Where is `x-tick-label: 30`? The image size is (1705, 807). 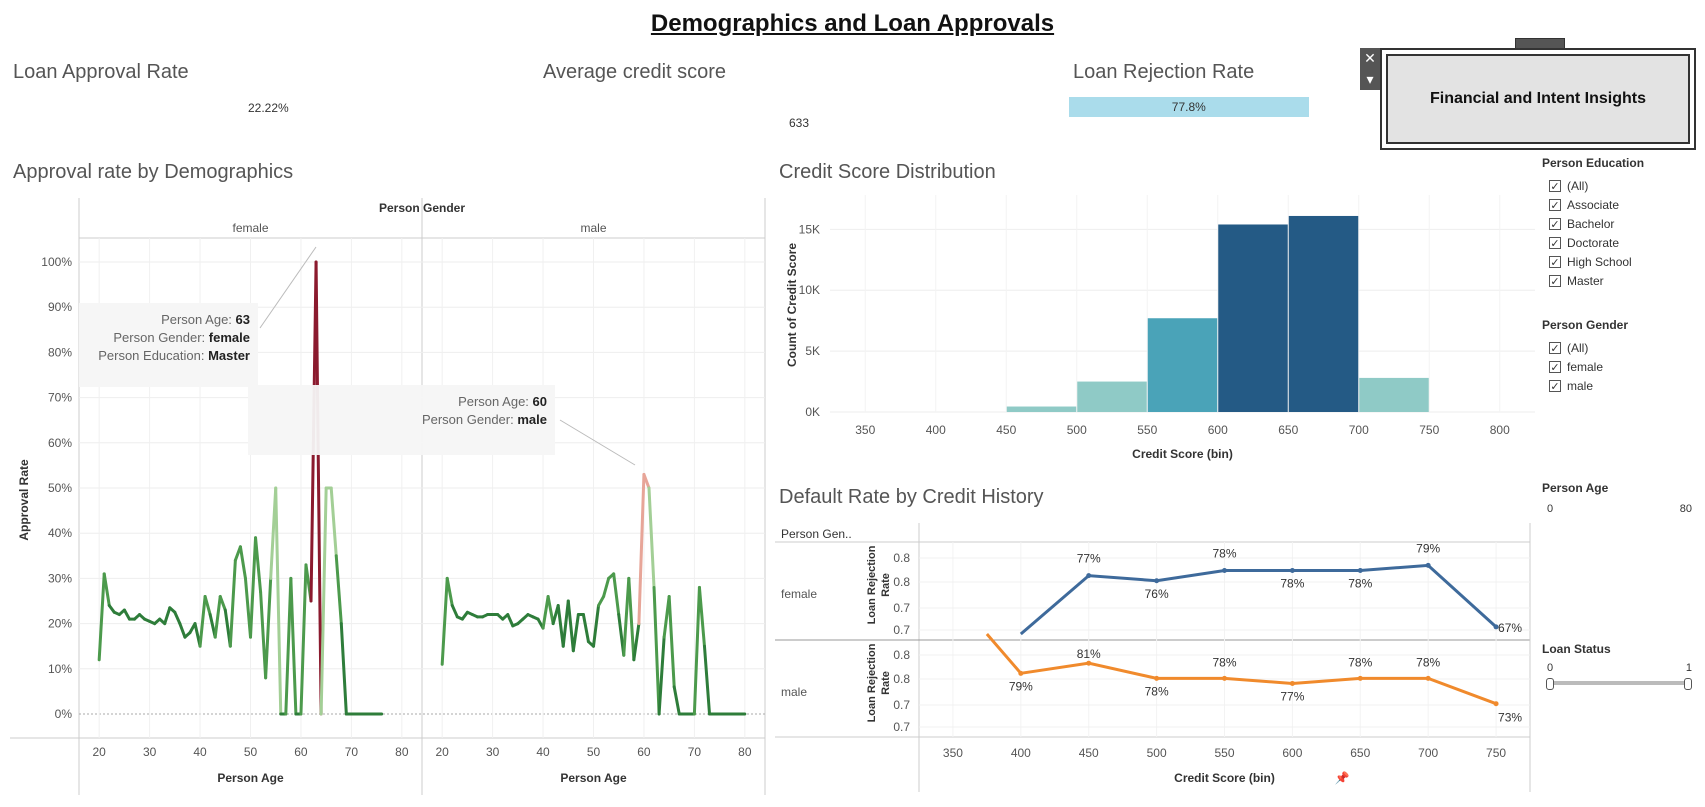 x-tick-label: 30 is located at coordinates (493, 752).